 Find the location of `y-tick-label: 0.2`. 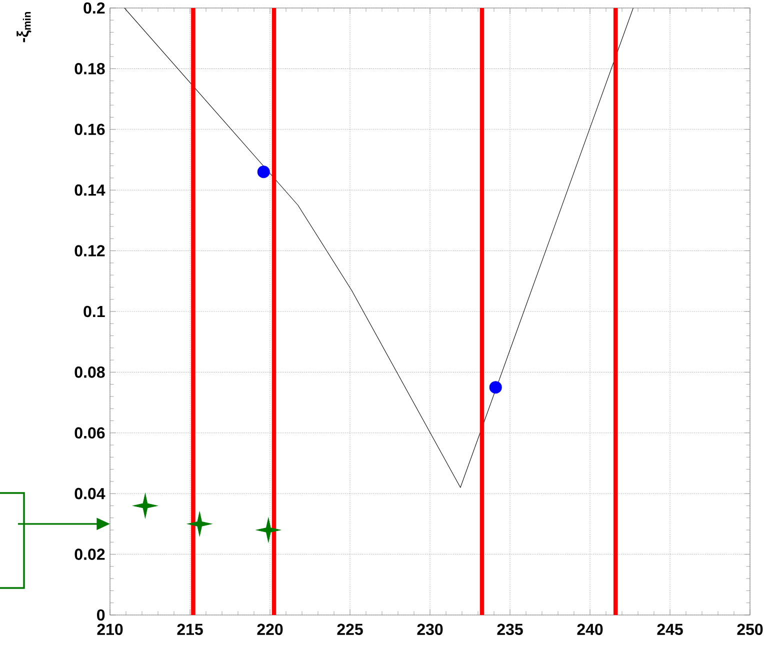

y-tick-label: 0.2 is located at coordinates (94, 8).